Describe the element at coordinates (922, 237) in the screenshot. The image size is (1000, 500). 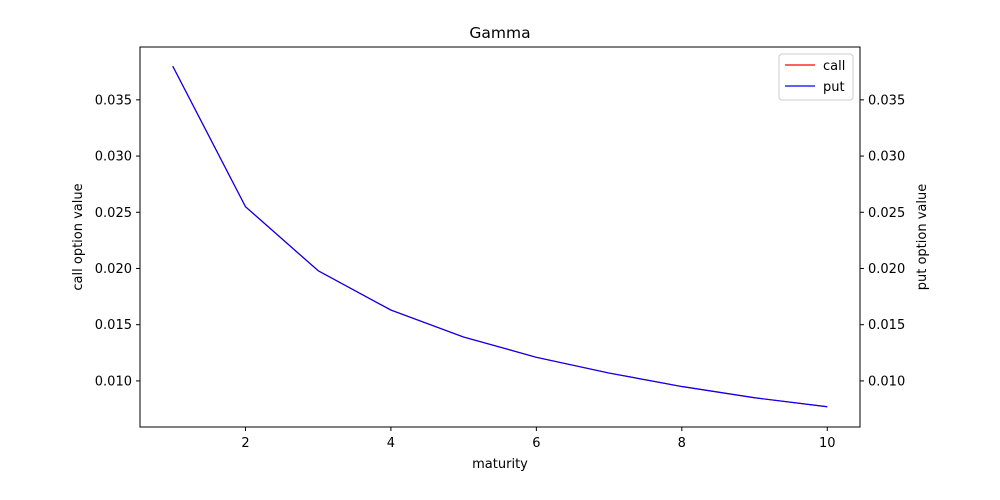
I see `right-y-axis-label: put option value` at that location.